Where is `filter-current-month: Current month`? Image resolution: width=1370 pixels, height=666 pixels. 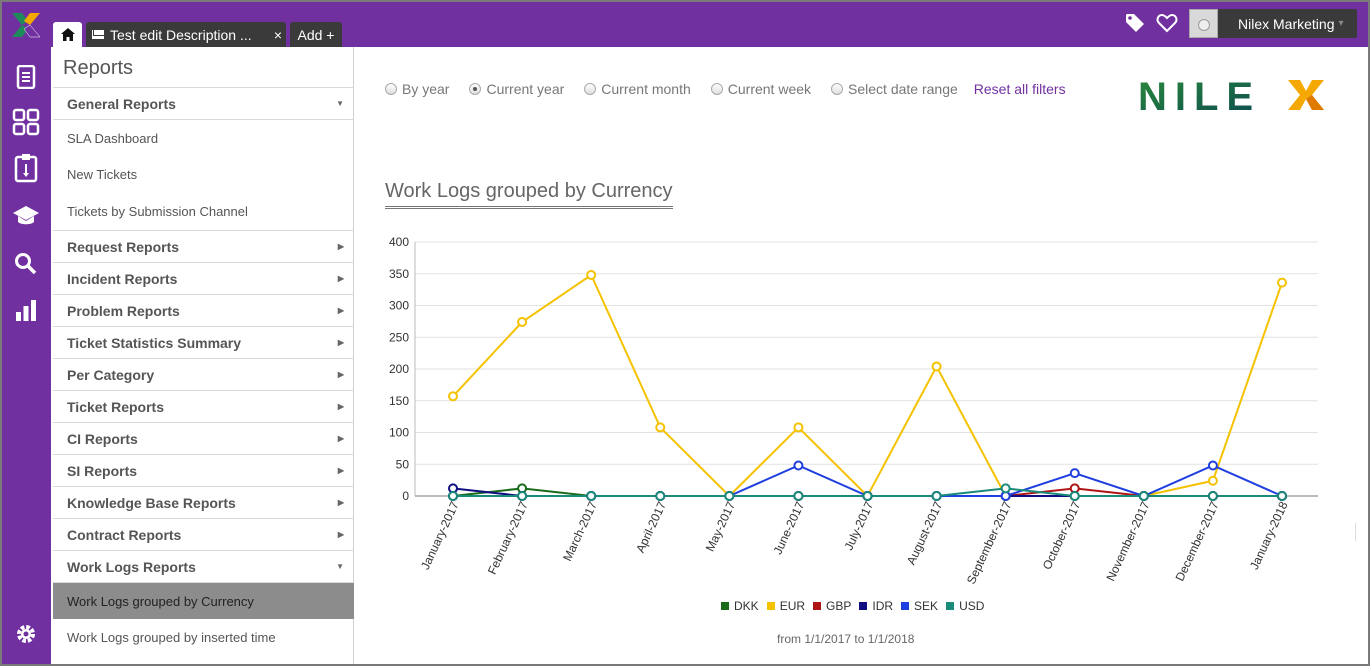 filter-current-month: Current month is located at coordinates (637, 89).